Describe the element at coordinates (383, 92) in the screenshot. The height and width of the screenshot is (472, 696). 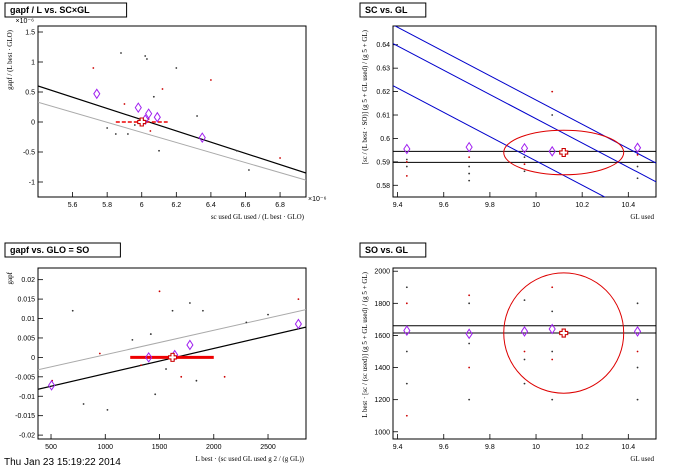
I see `plot2-y-tick-label: 0.62` at that location.